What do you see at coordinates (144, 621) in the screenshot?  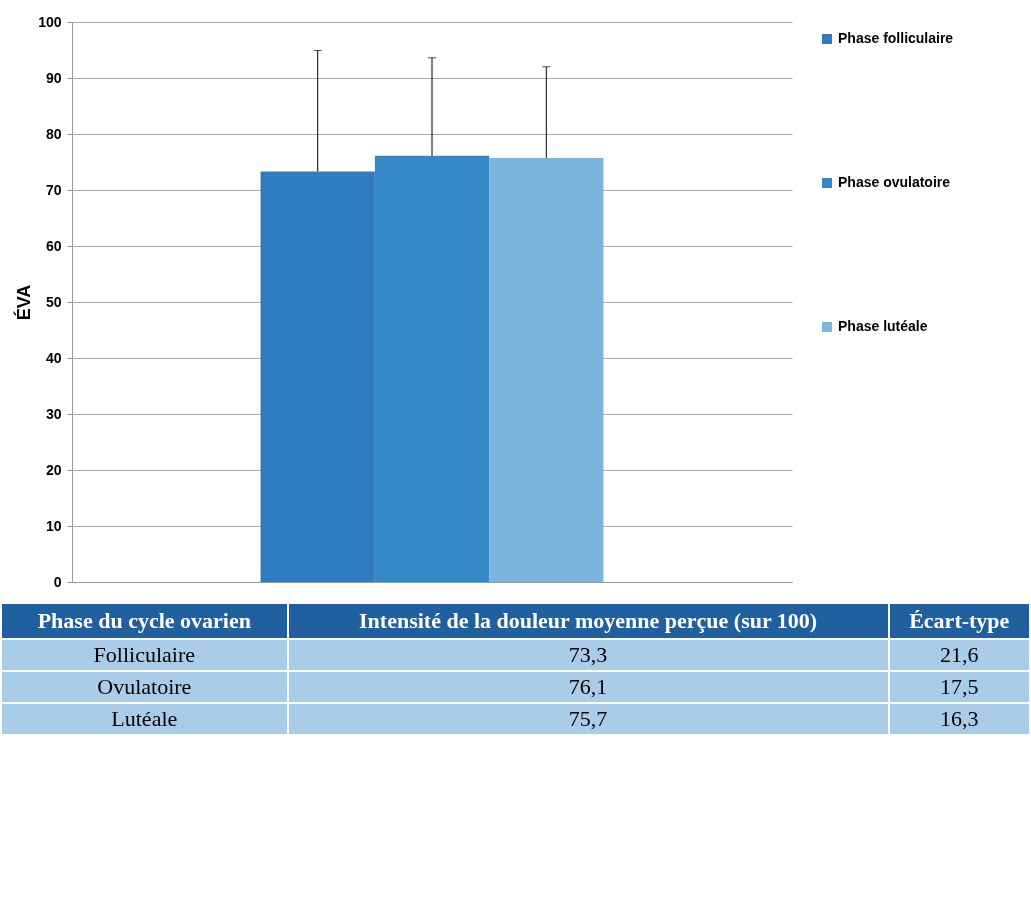 I see `category-label: Phase du cycle ovarien` at bounding box center [144, 621].